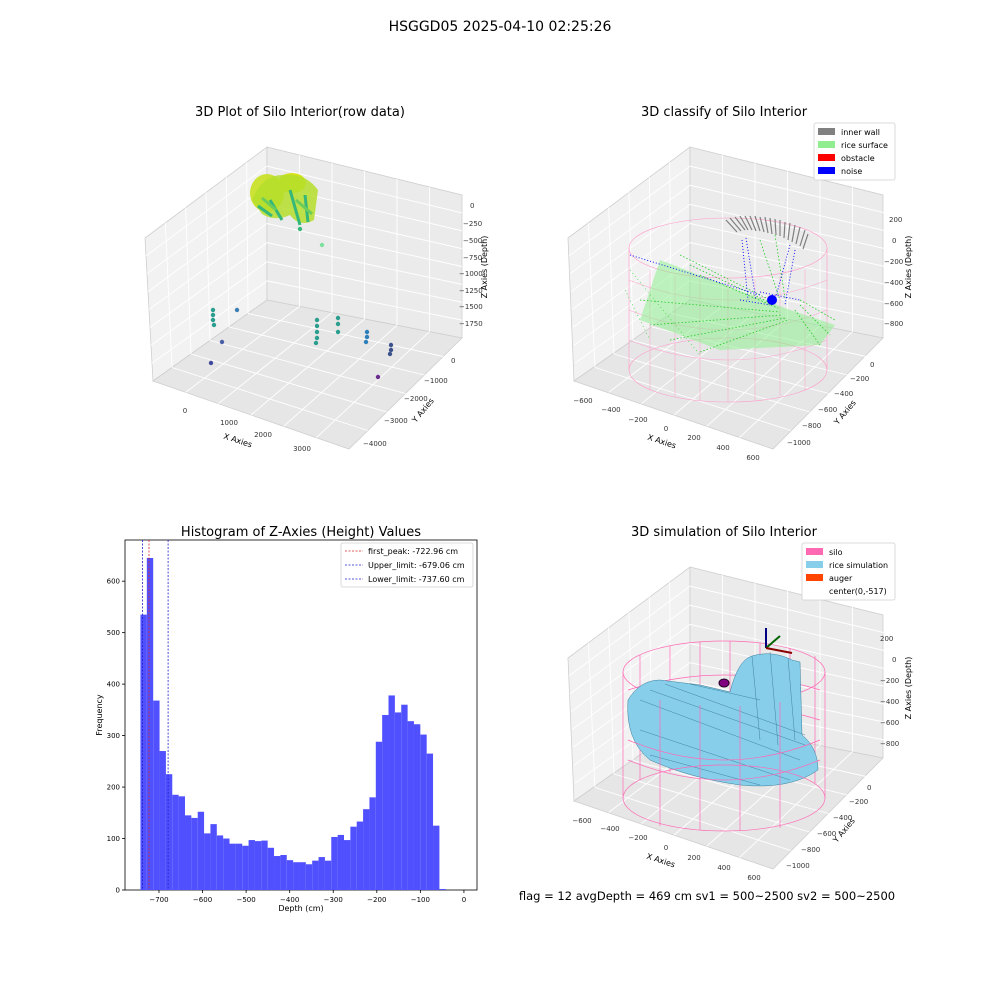 The width and height of the screenshot is (1000, 1000). I want to click on x-tick: 2000, so click(263, 435).